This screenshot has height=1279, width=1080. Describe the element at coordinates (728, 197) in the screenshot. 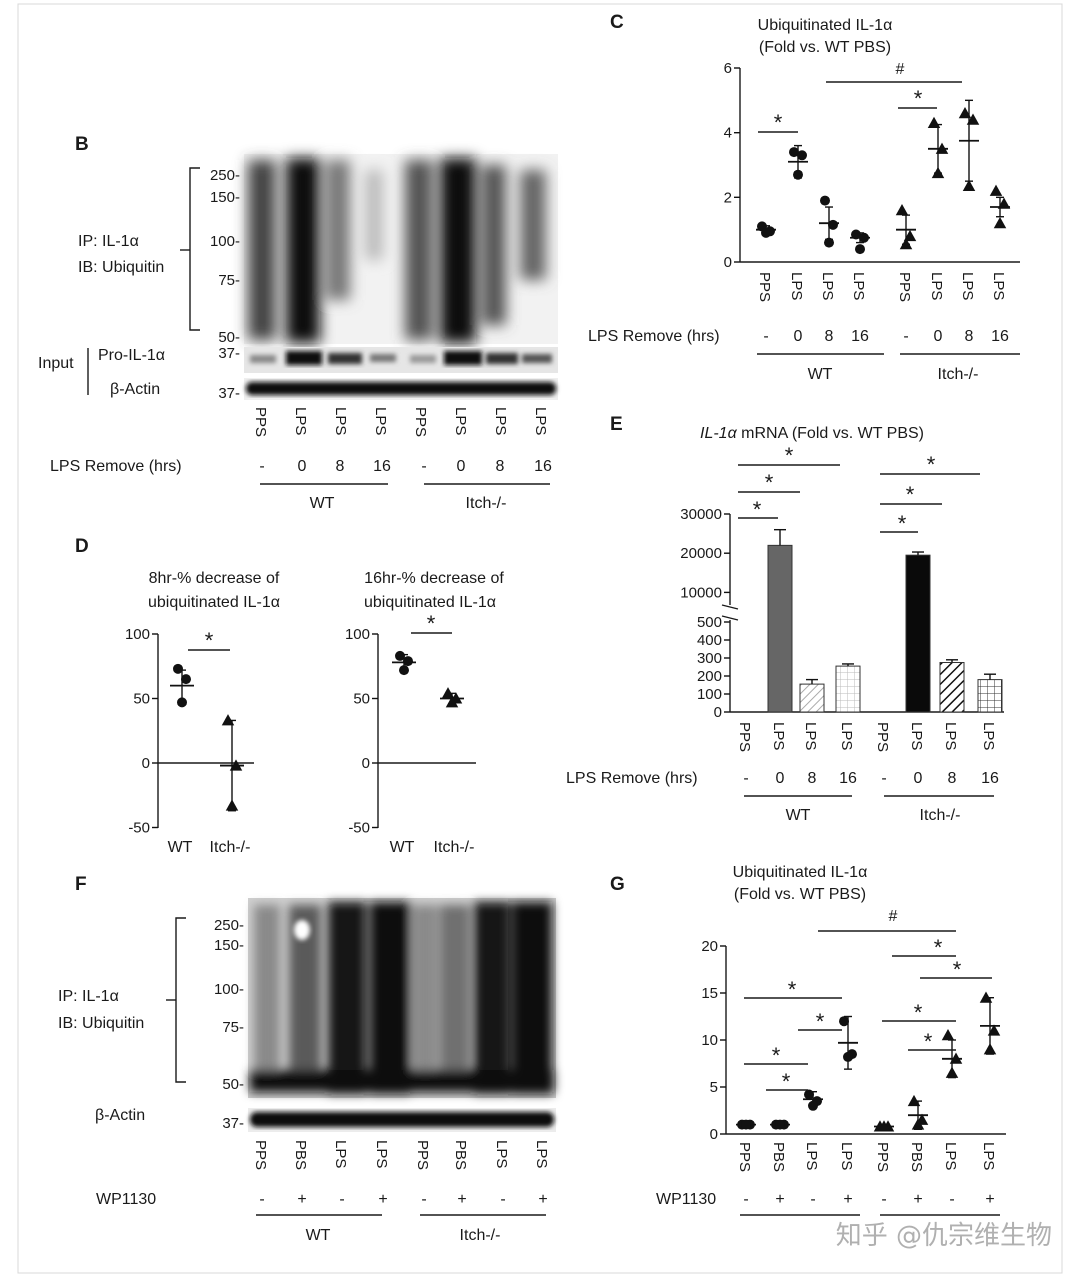

I see `y-tick-label: 2` at that location.